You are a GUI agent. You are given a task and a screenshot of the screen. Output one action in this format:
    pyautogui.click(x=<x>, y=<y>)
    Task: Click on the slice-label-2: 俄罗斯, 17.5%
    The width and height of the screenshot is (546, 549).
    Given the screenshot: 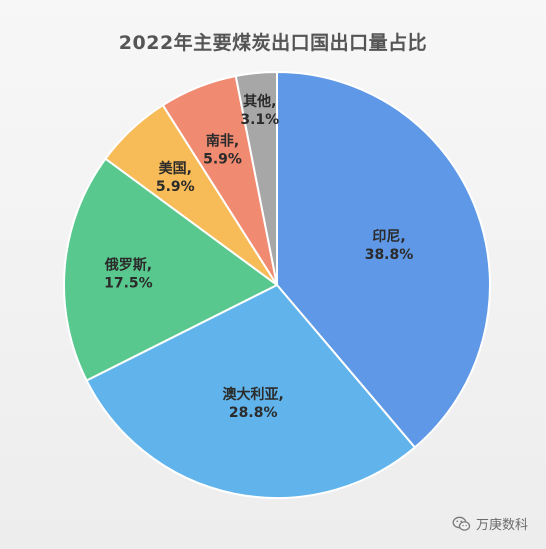 What is the action you would take?
    pyautogui.click(x=128, y=273)
    